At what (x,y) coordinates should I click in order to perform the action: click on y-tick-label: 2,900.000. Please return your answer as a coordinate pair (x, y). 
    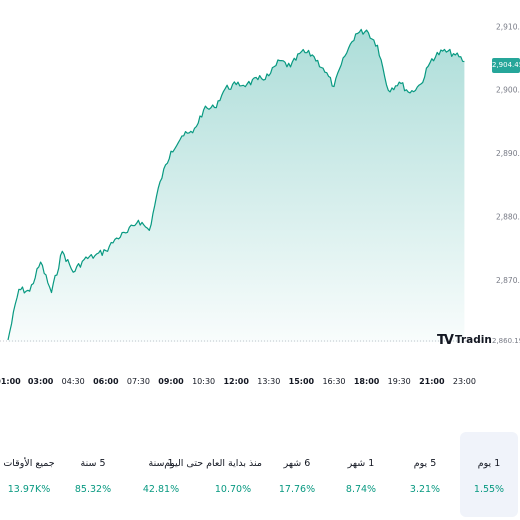
    Looking at the image, I should click on (508, 90).